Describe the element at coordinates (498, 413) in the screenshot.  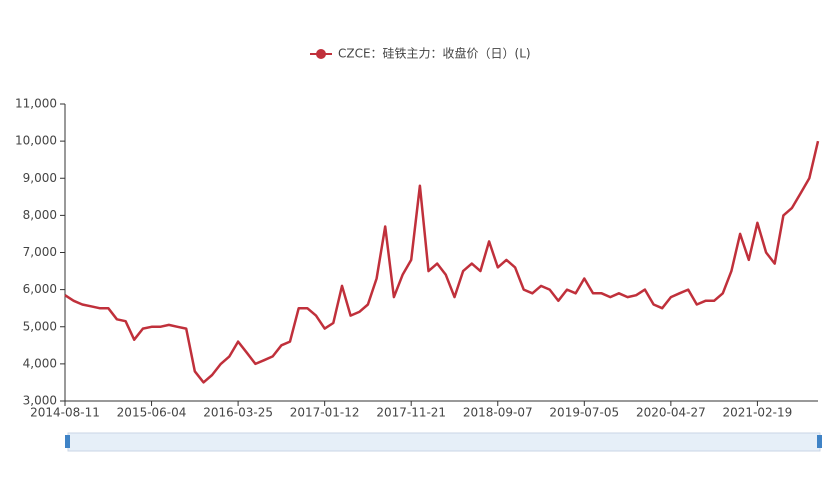
I see `x-tick-label: 2018-09-07` at that location.